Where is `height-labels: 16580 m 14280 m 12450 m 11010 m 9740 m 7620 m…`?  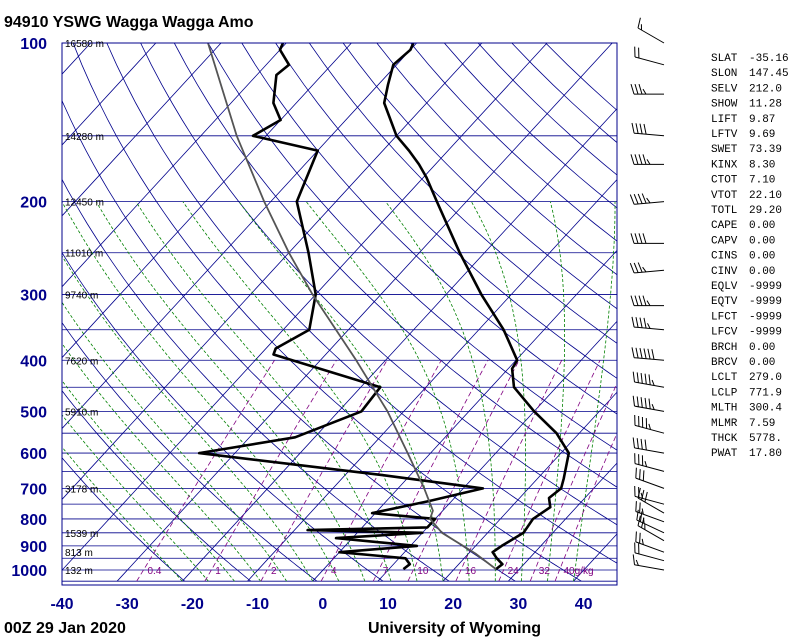 height-labels: 16580 m 14280 m 12450 m 11010 m 9740 m 7620 m… is located at coordinates (84, 308).